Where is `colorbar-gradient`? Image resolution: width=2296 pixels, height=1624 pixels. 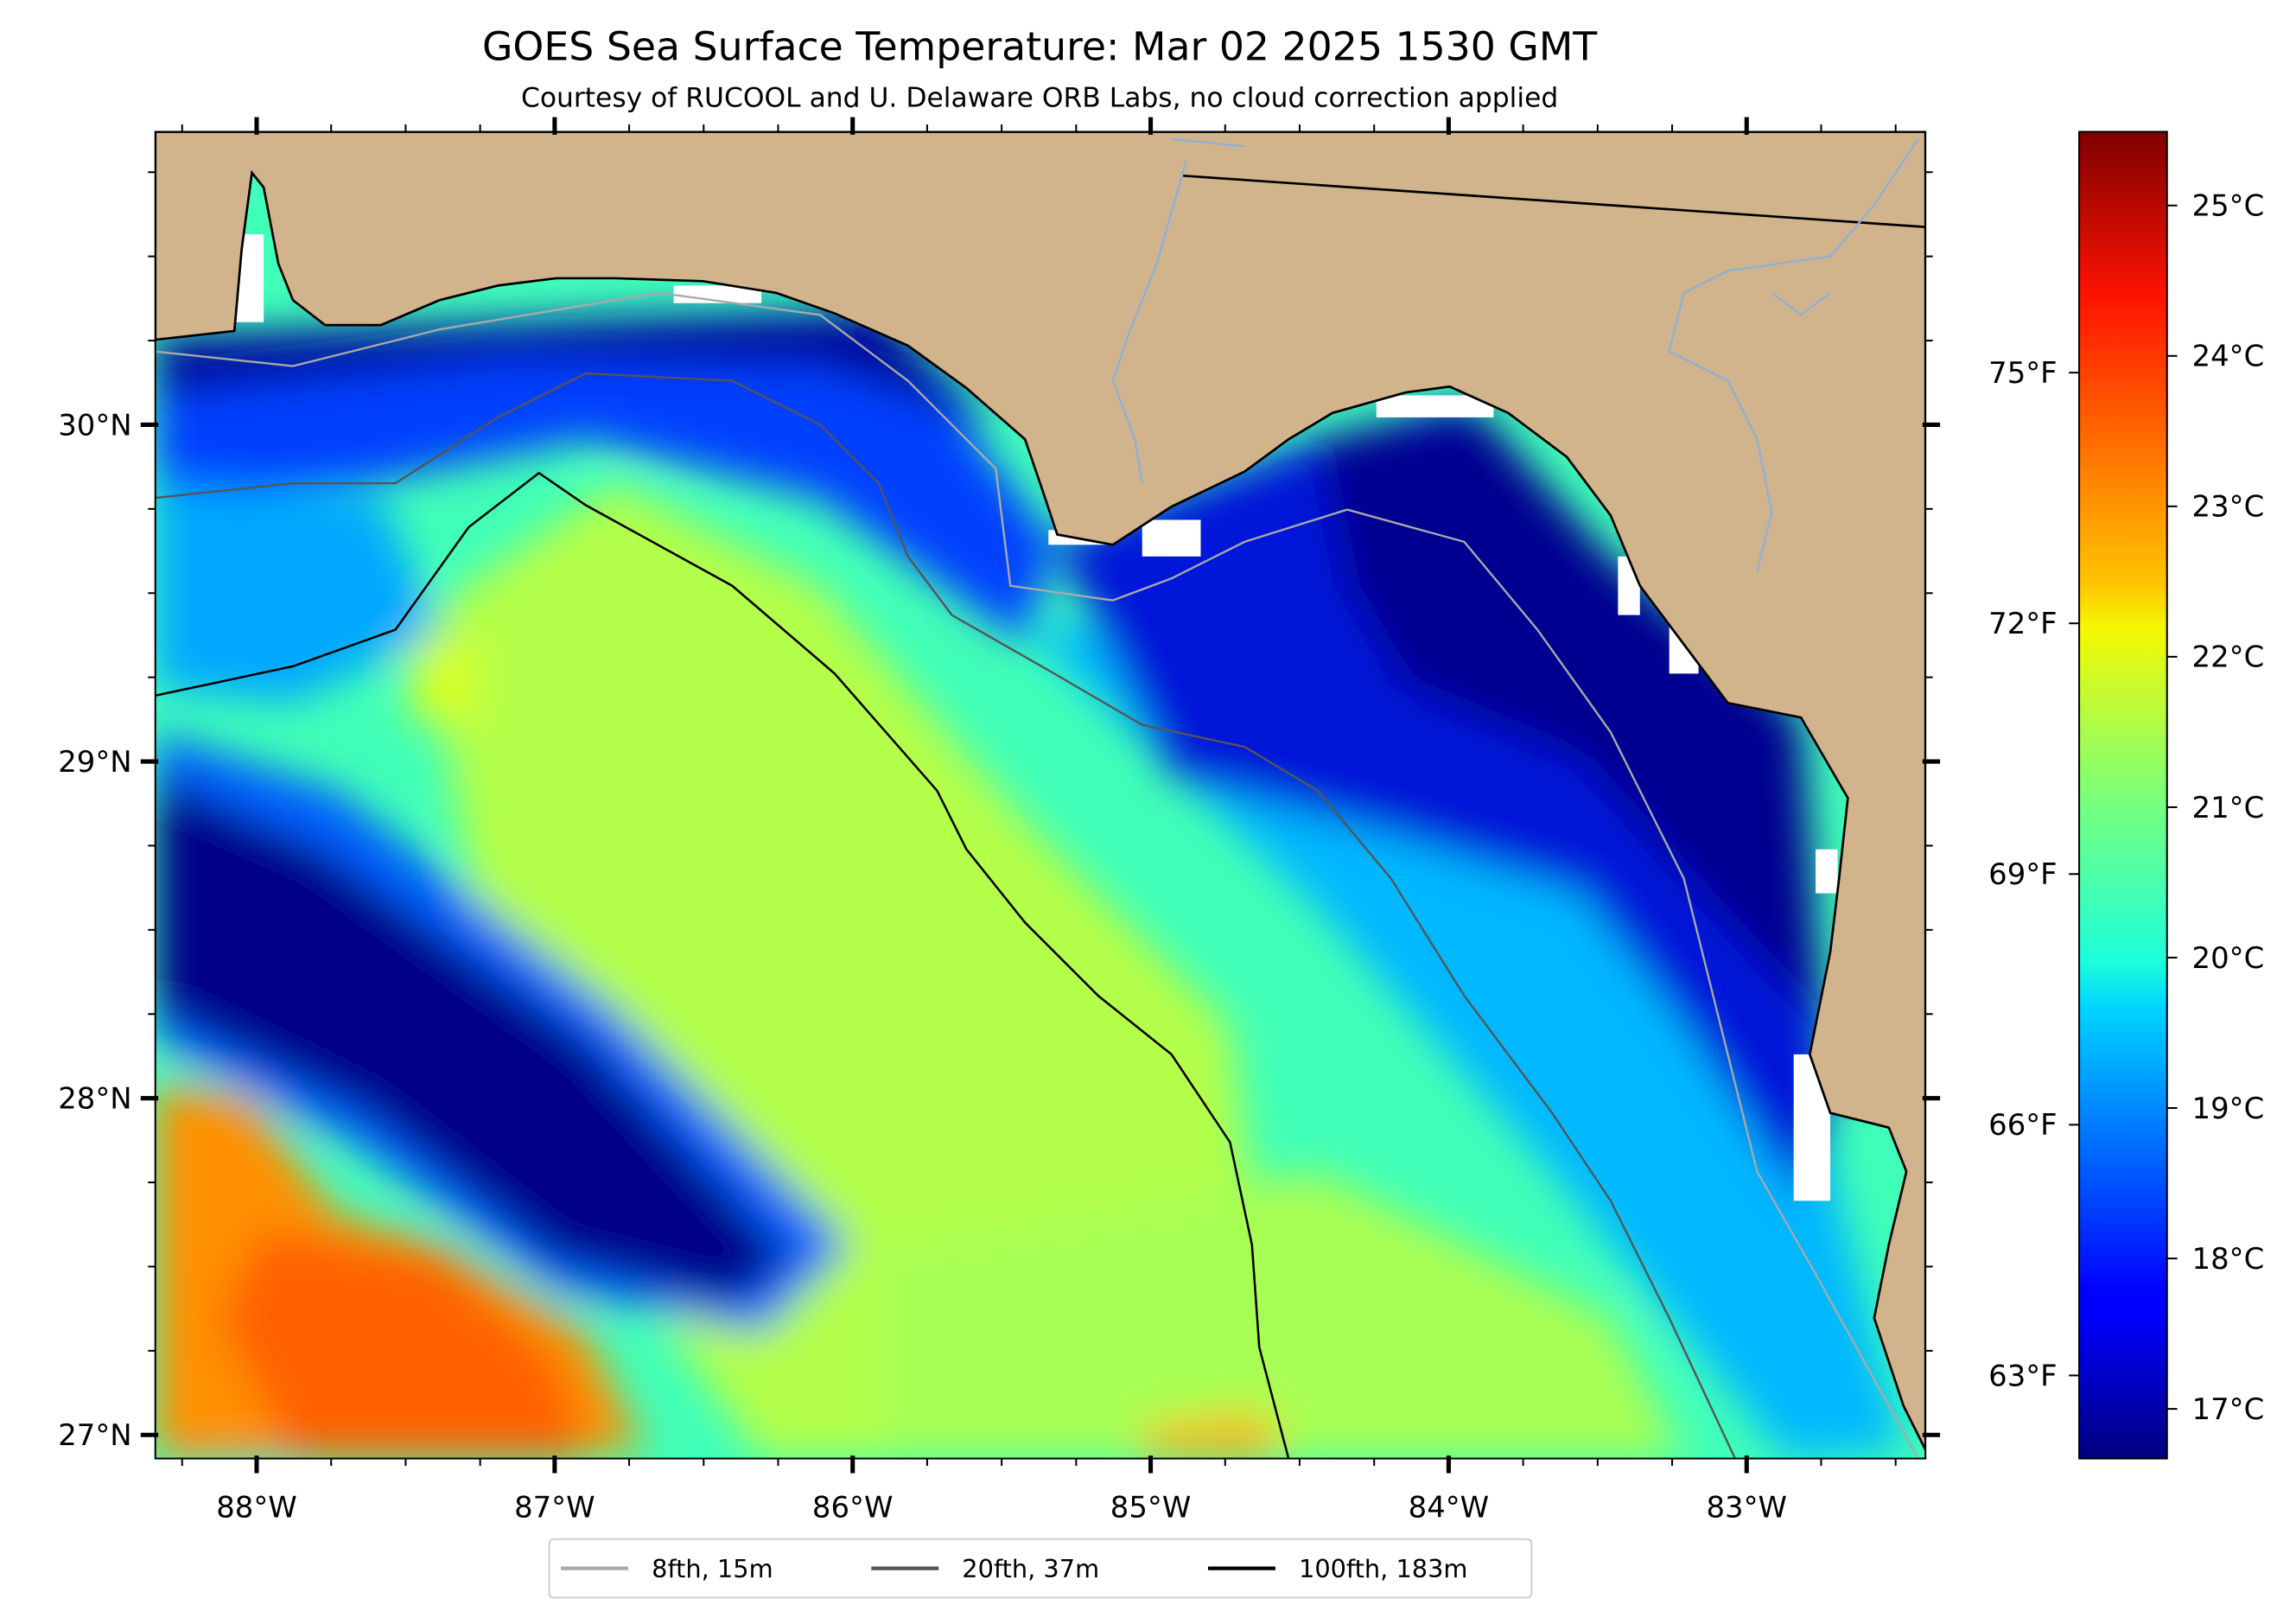 colorbar-gradient is located at coordinates (2123, 795).